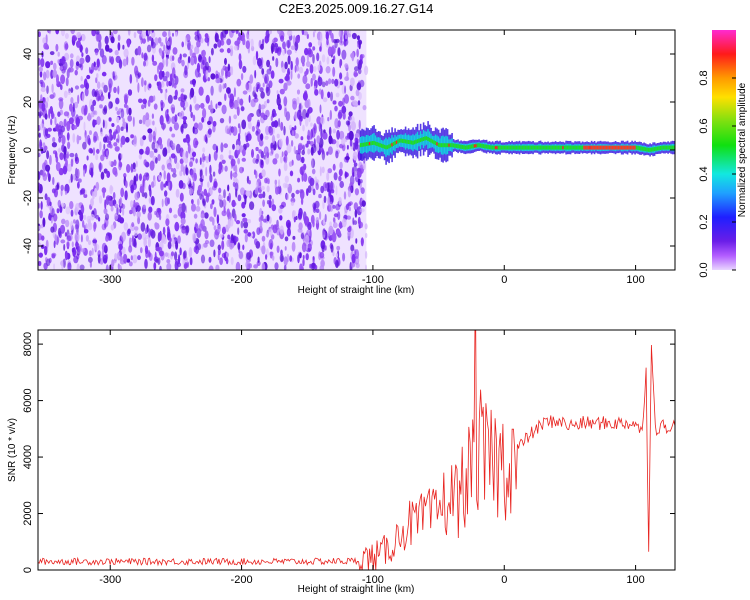  What do you see at coordinates (28, 198) in the screenshot?
I see `y-tick-label: -20` at bounding box center [28, 198].